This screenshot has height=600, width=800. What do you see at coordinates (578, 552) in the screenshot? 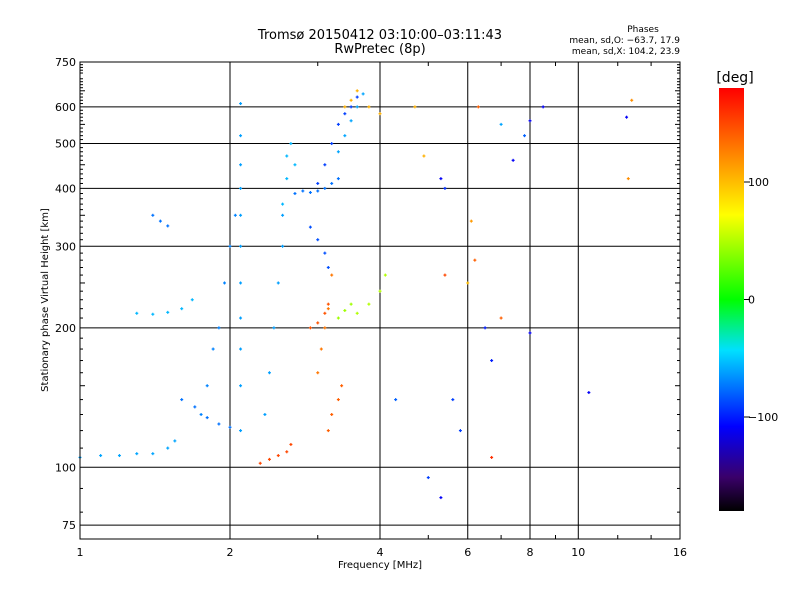
I see `x-tick-label: 10` at bounding box center [578, 552].